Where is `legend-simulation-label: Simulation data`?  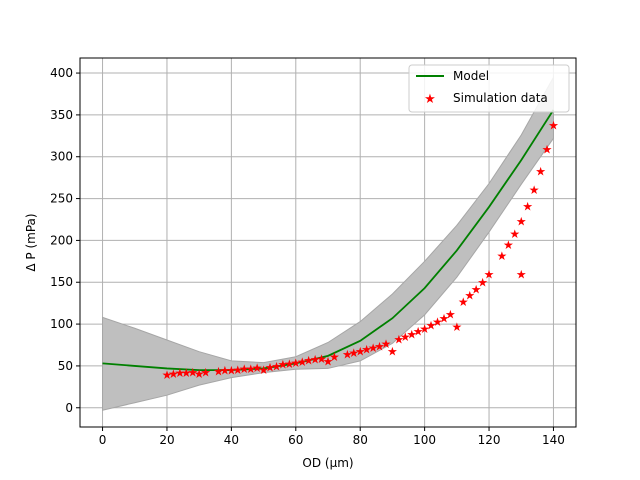
legend-simulation-label: Simulation data is located at coordinates (500, 98).